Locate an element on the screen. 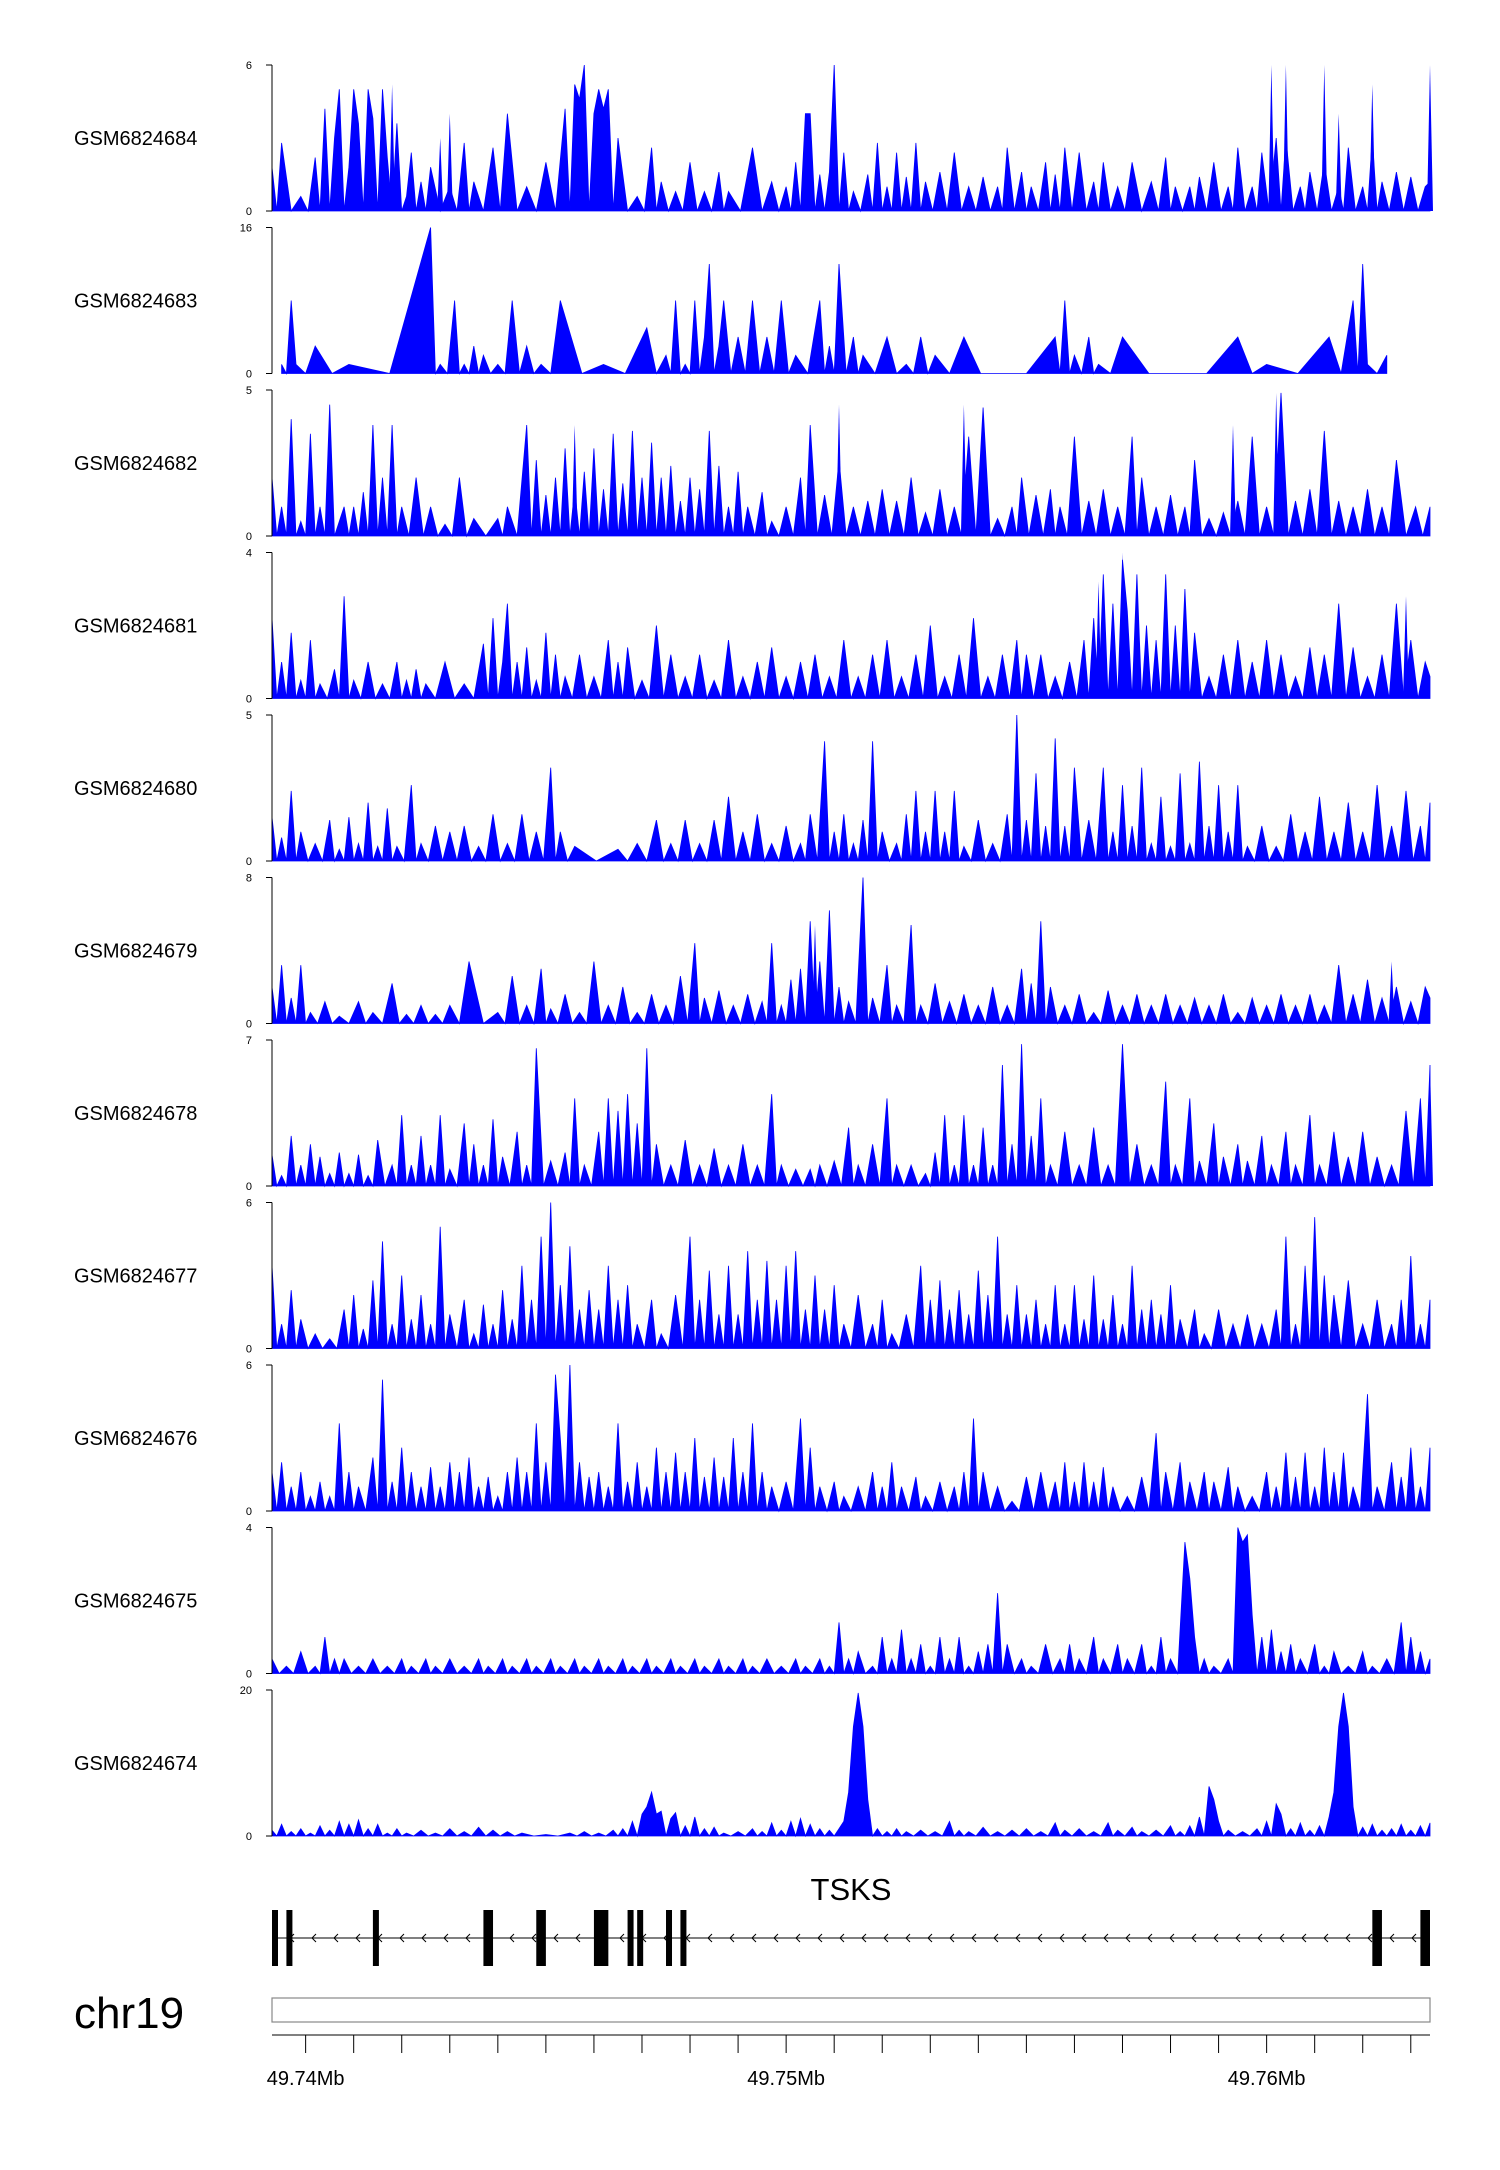 The height and width of the screenshot is (2170, 1500). y-tick-label-max: 20 is located at coordinates (246, 1691).